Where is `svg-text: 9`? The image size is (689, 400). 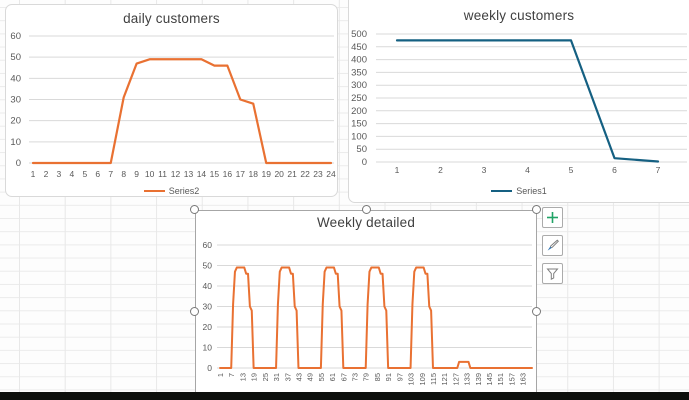 svg-text: 9 is located at coordinates (136, 174).